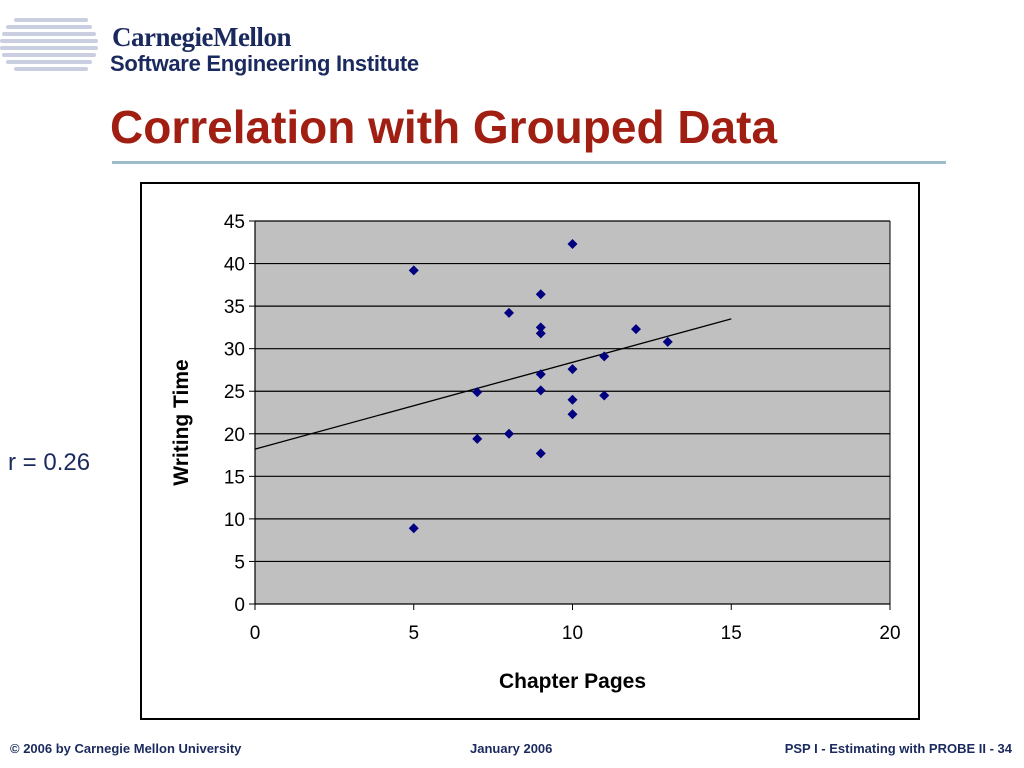 Image resolution: width=1024 pixels, height=768 pixels. I want to click on y-tick-label: 0, so click(239, 605).